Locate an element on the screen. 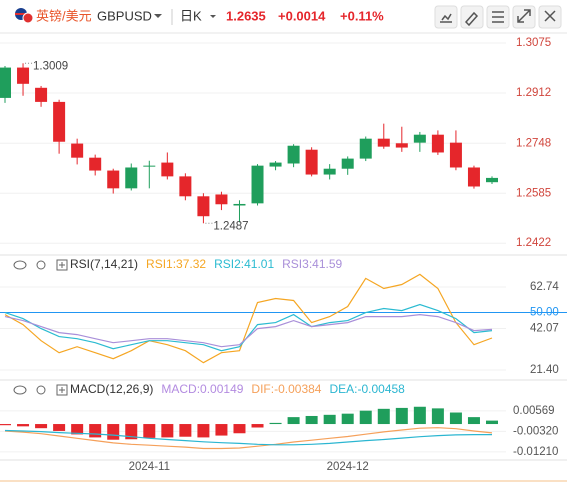 The image size is (567, 483). draw-button is located at coordinates (472, 17).